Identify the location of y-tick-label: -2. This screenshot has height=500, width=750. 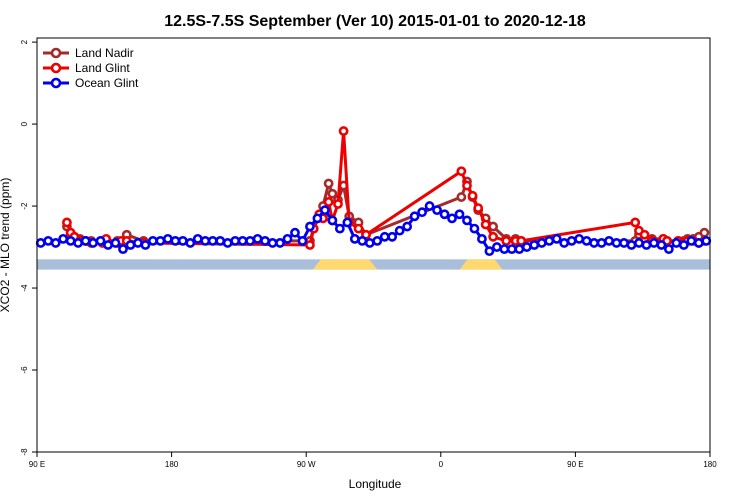
(24, 206).